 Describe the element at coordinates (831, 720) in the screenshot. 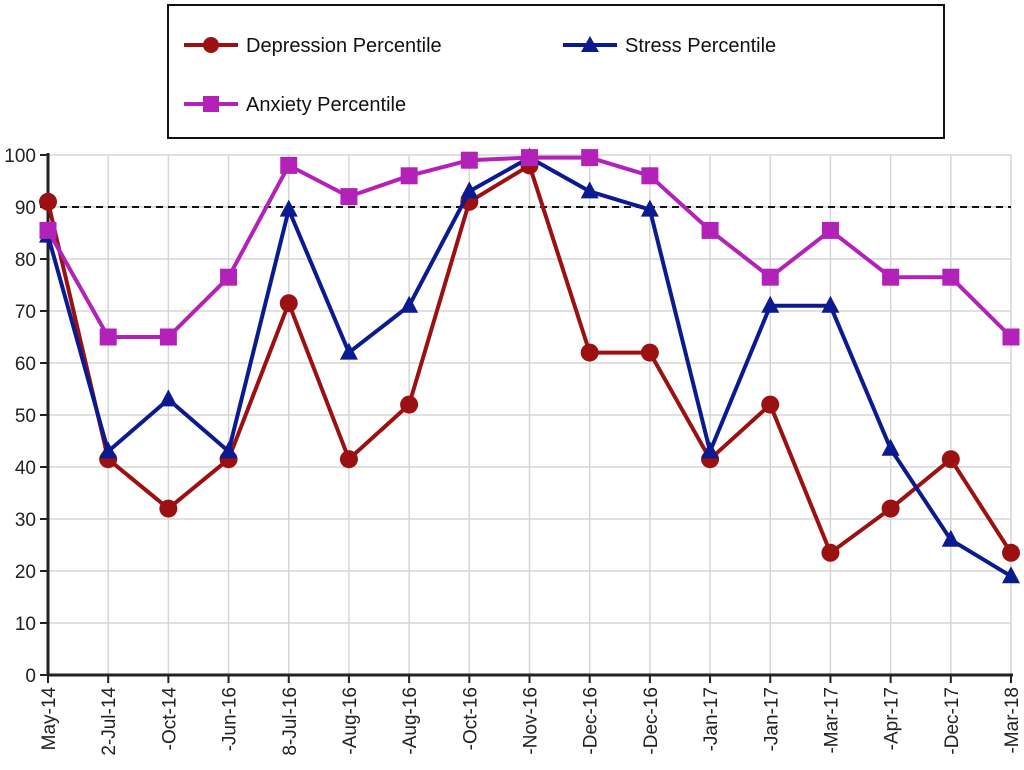

I see `x-tick-label: -Mar-17` at that location.